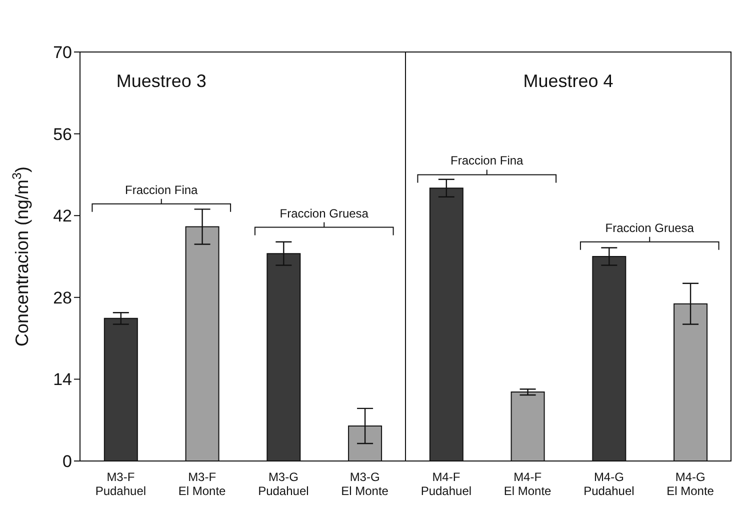  Describe the element at coordinates (62, 380) in the screenshot. I see `y-tick-label: 14` at that location.